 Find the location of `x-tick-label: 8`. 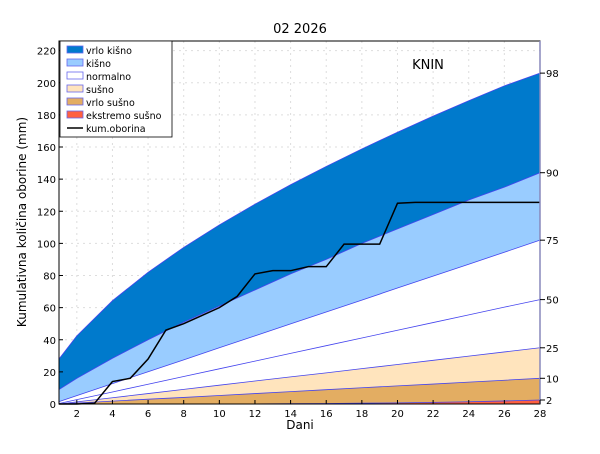

x-tick-label: 8 is located at coordinates (184, 414).